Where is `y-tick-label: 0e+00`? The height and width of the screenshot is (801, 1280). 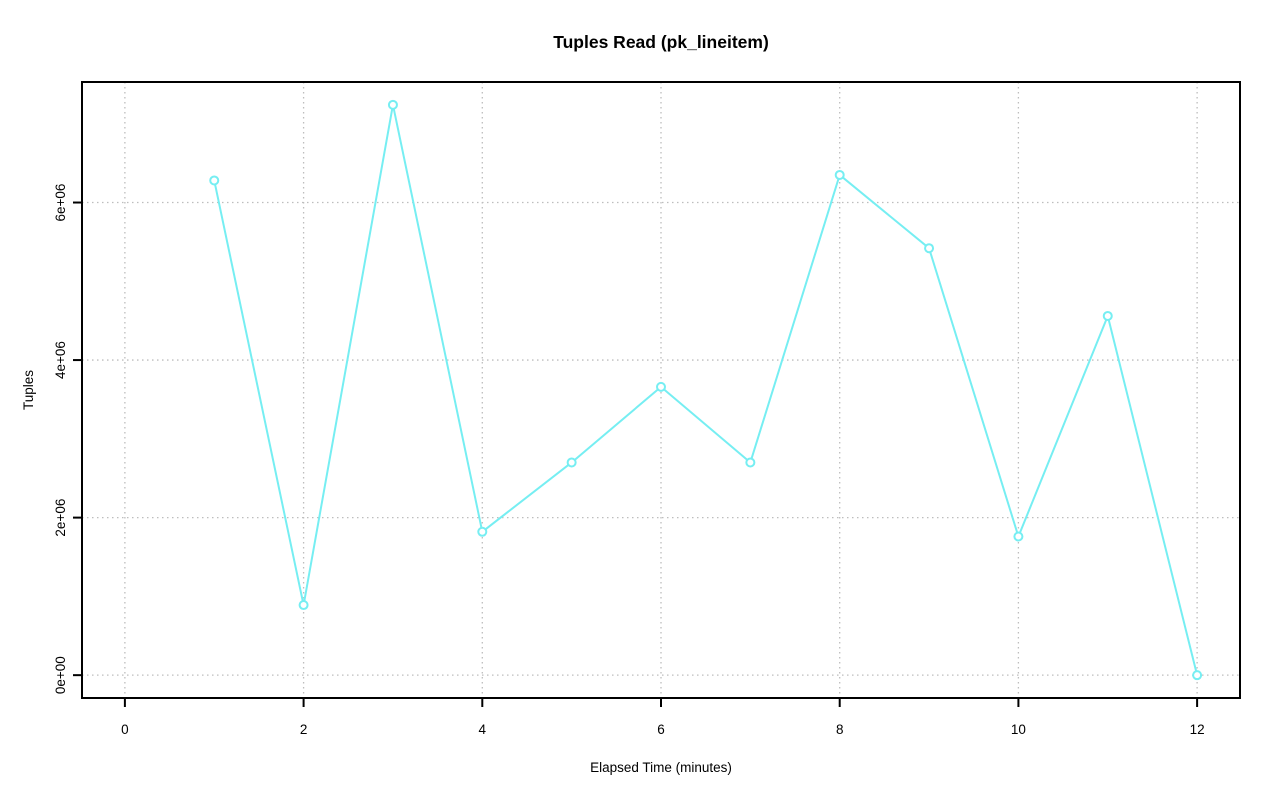
y-tick-label: 0e+00 is located at coordinates (60, 675).